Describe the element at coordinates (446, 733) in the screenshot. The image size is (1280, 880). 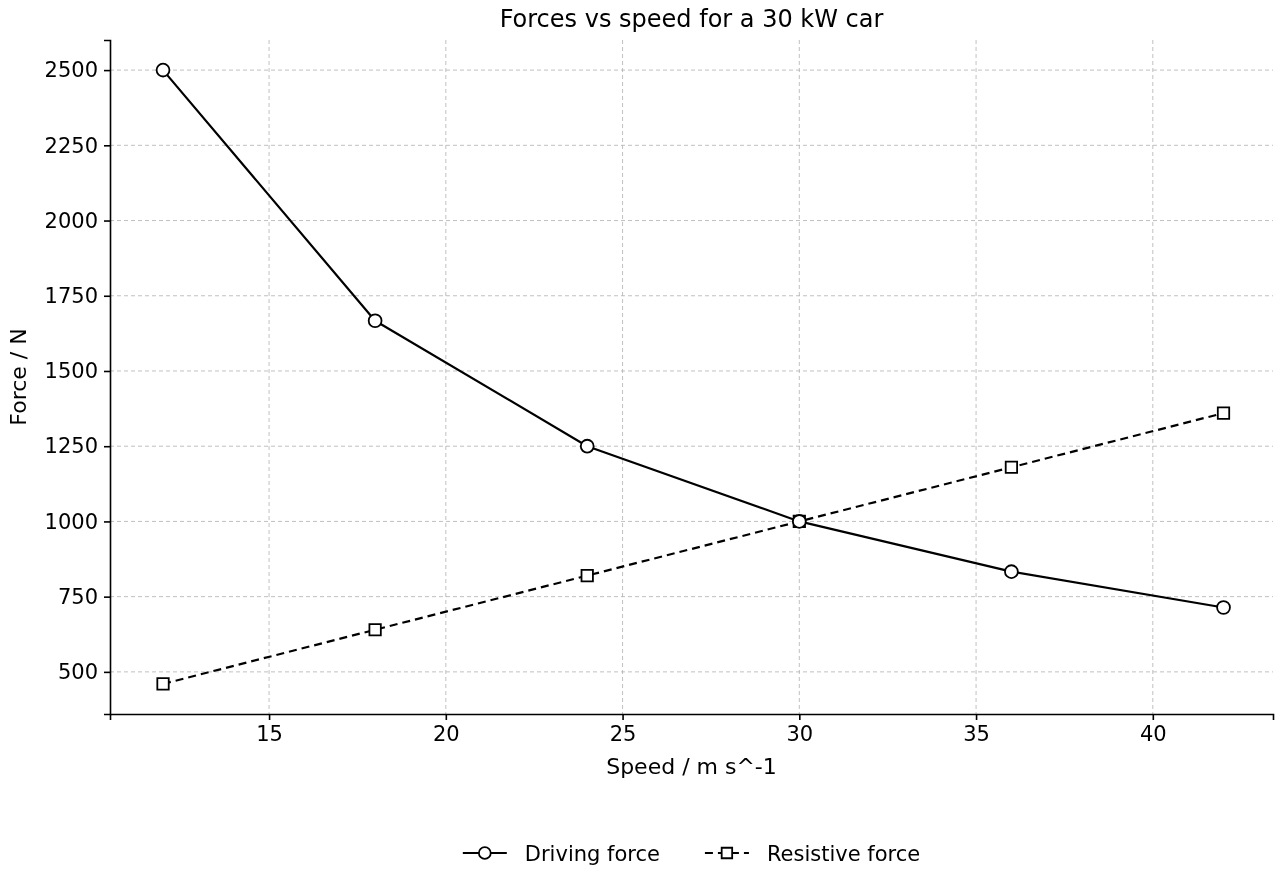
I see `x-tick-label: 20` at that location.